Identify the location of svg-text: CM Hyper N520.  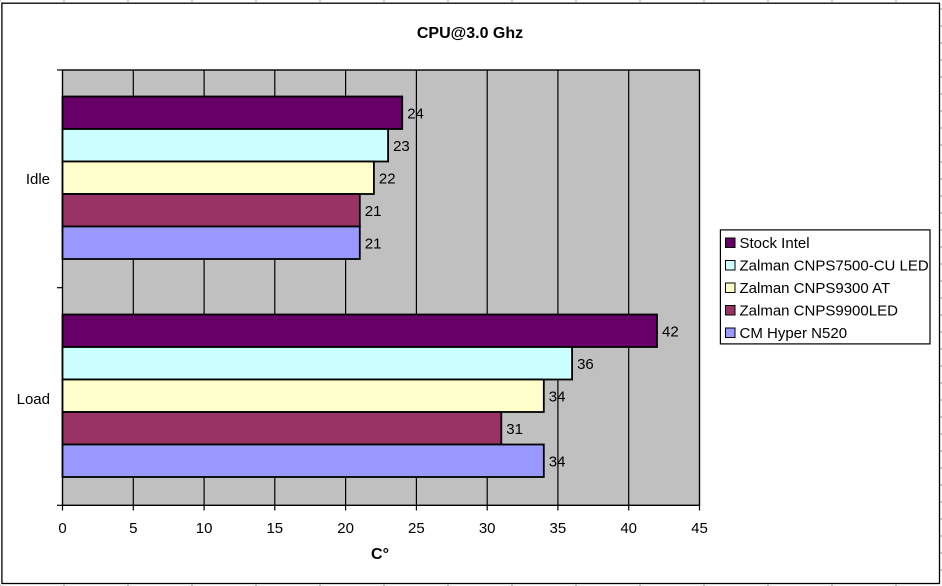
(794, 333).